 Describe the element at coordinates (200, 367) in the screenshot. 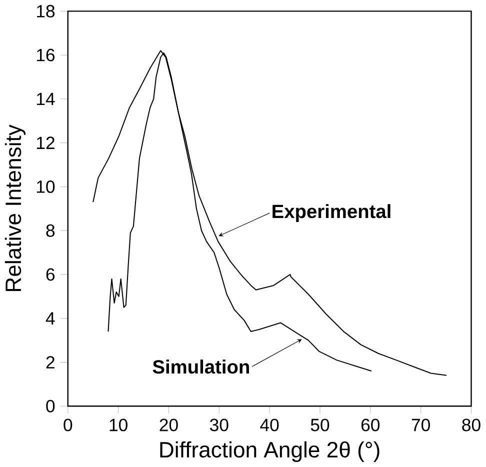

I see `annotation: Simulation` at that location.